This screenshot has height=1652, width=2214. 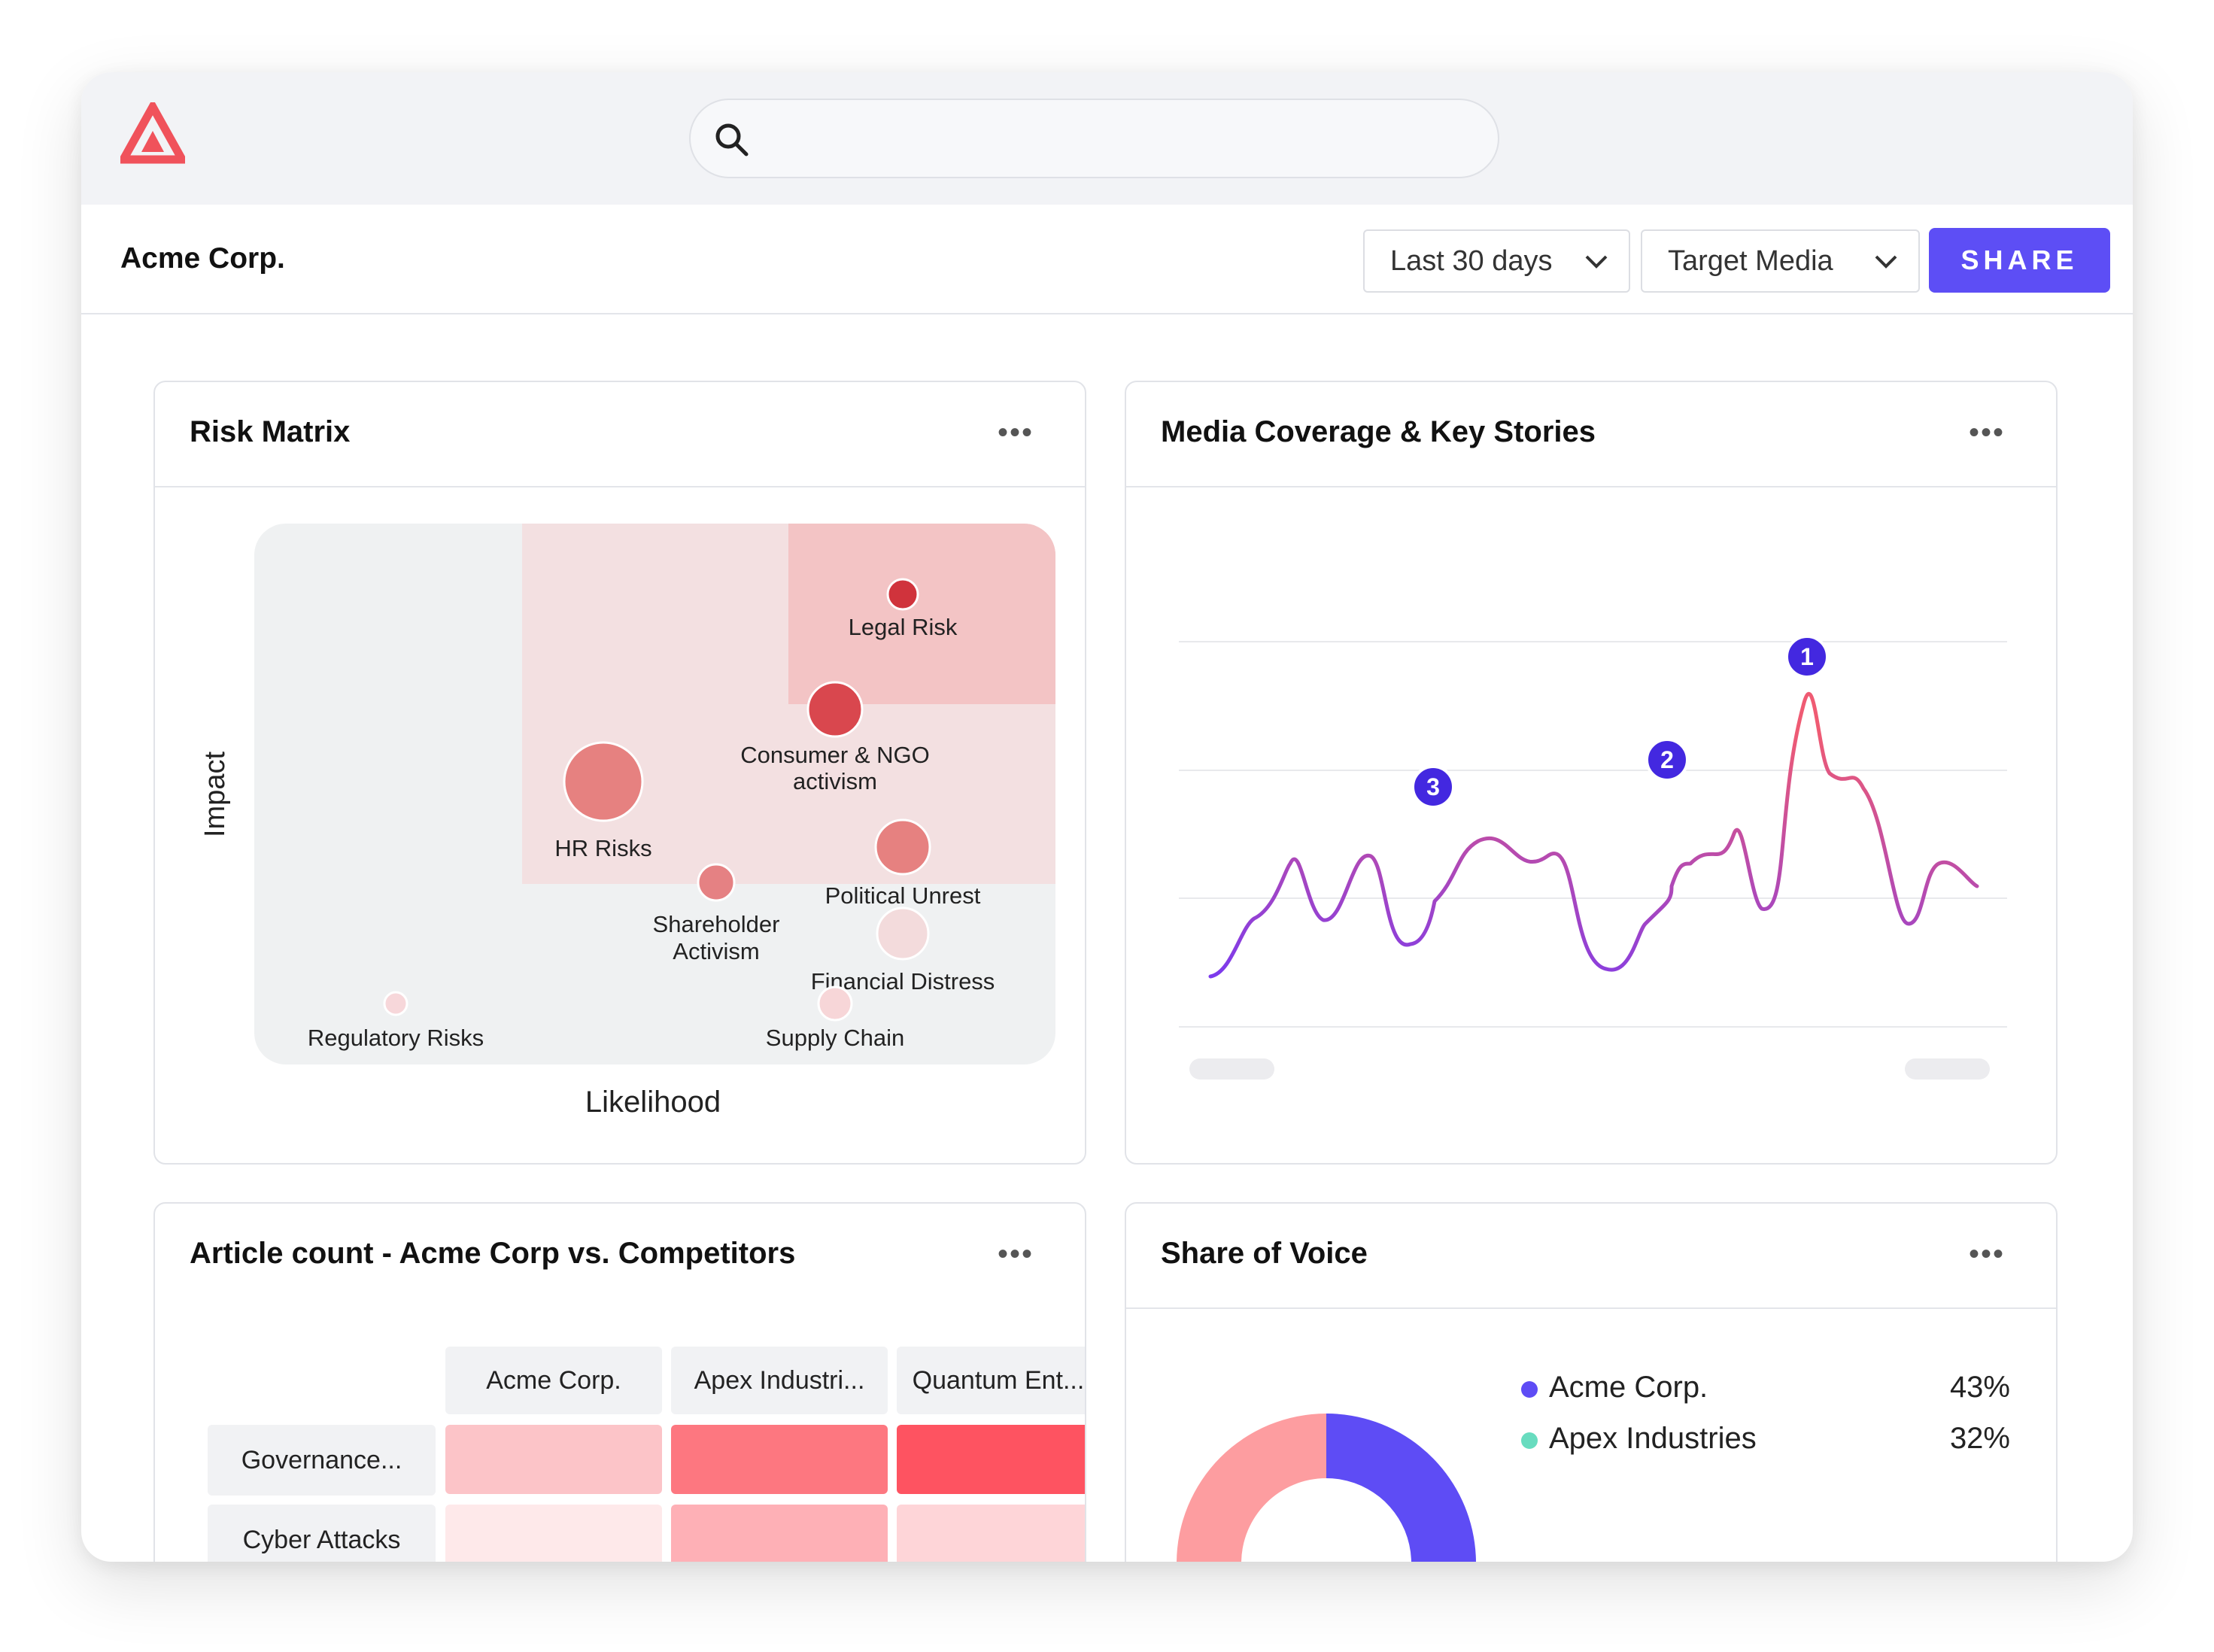 I want to click on top-bar, so click(x=1107, y=139).